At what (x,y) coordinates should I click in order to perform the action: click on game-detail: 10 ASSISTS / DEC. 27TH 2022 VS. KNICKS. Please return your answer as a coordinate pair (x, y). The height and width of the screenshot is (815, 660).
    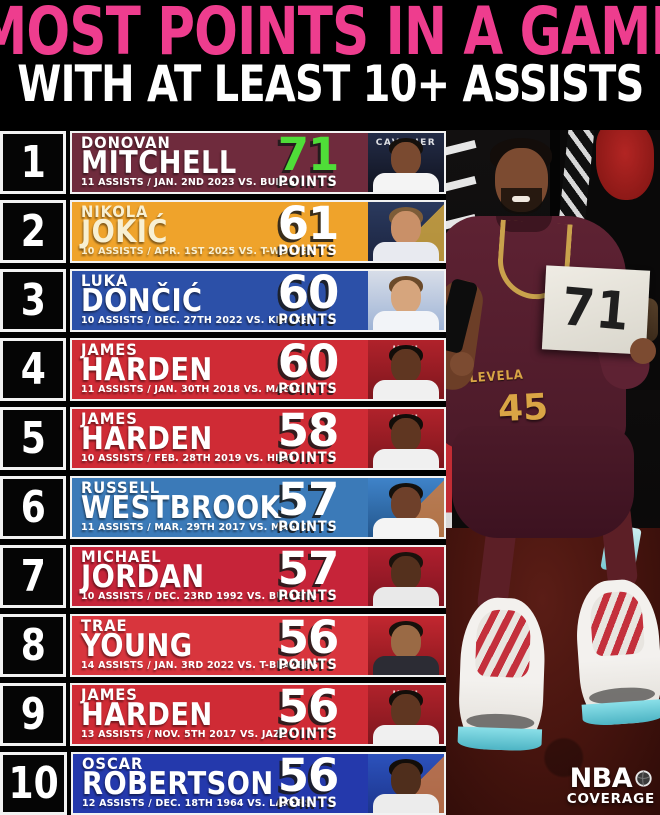
    Looking at the image, I should click on (195, 320).